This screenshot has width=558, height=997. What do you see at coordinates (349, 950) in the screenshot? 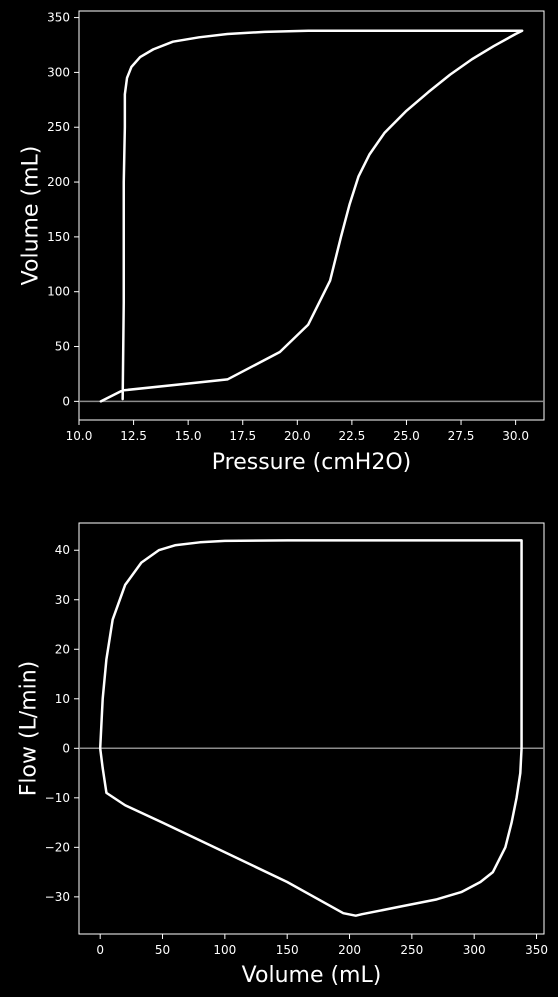
I see `vf-x-tick-label: 200` at bounding box center [349, 950].